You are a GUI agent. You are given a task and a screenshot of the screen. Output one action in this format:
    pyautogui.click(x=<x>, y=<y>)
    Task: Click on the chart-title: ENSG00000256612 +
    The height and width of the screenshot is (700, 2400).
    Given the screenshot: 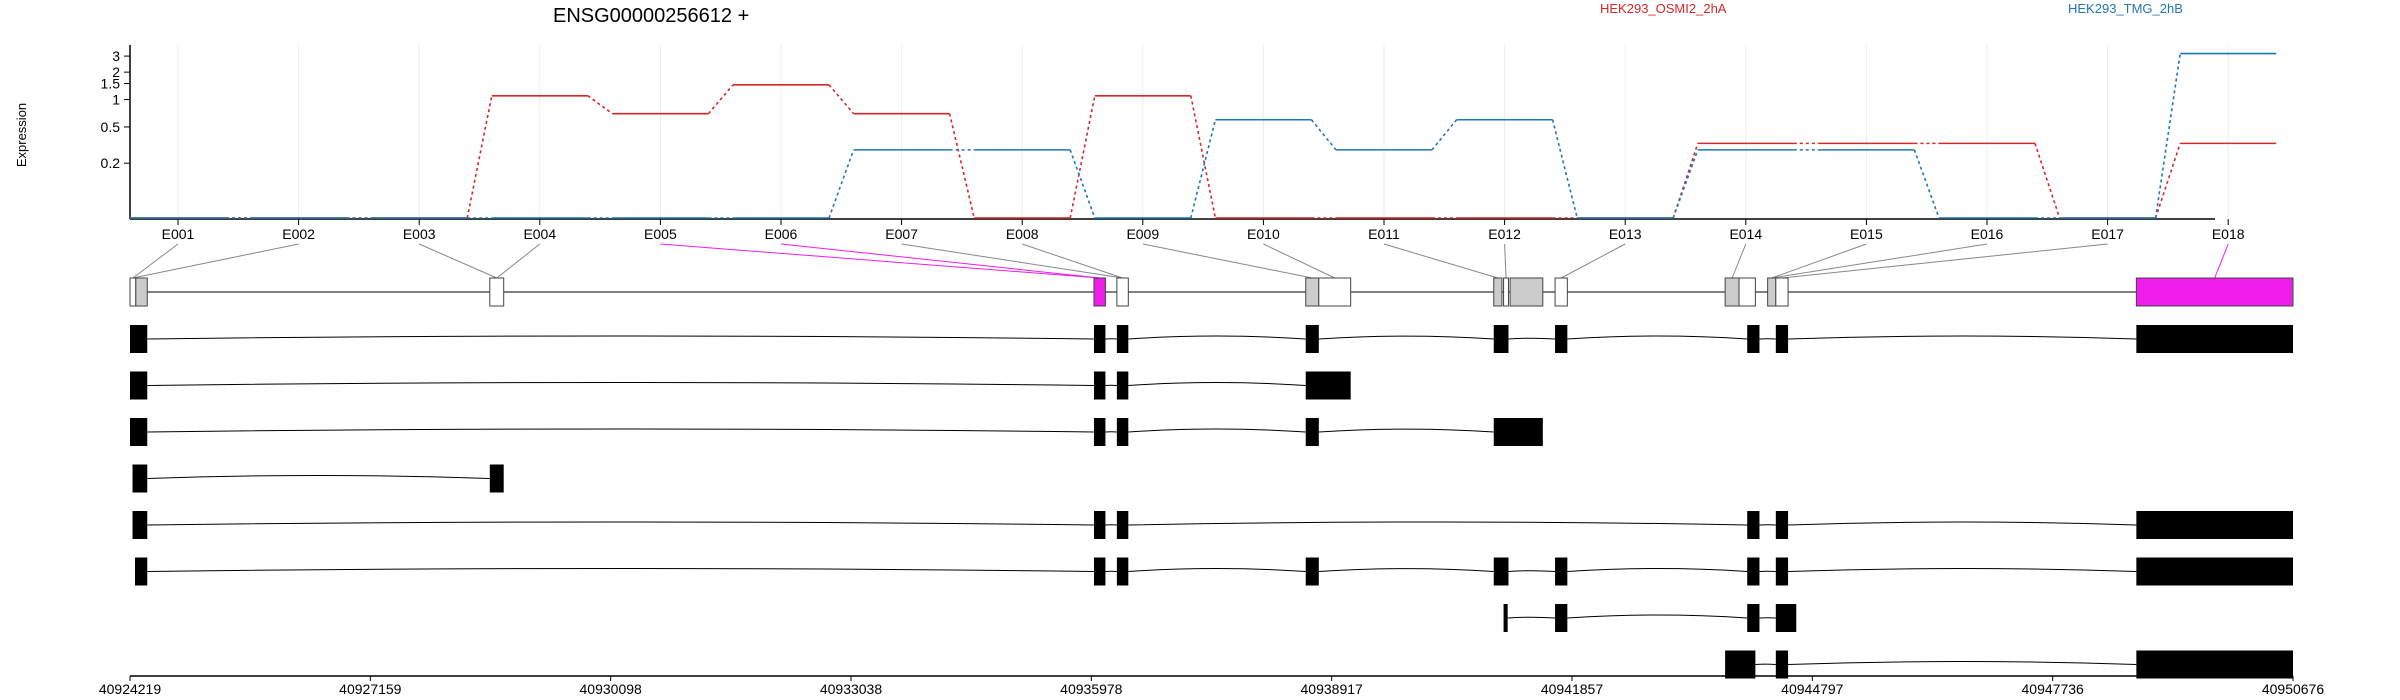 What is the action you would take?
    pyautogui.click(x=651, y=16)
    